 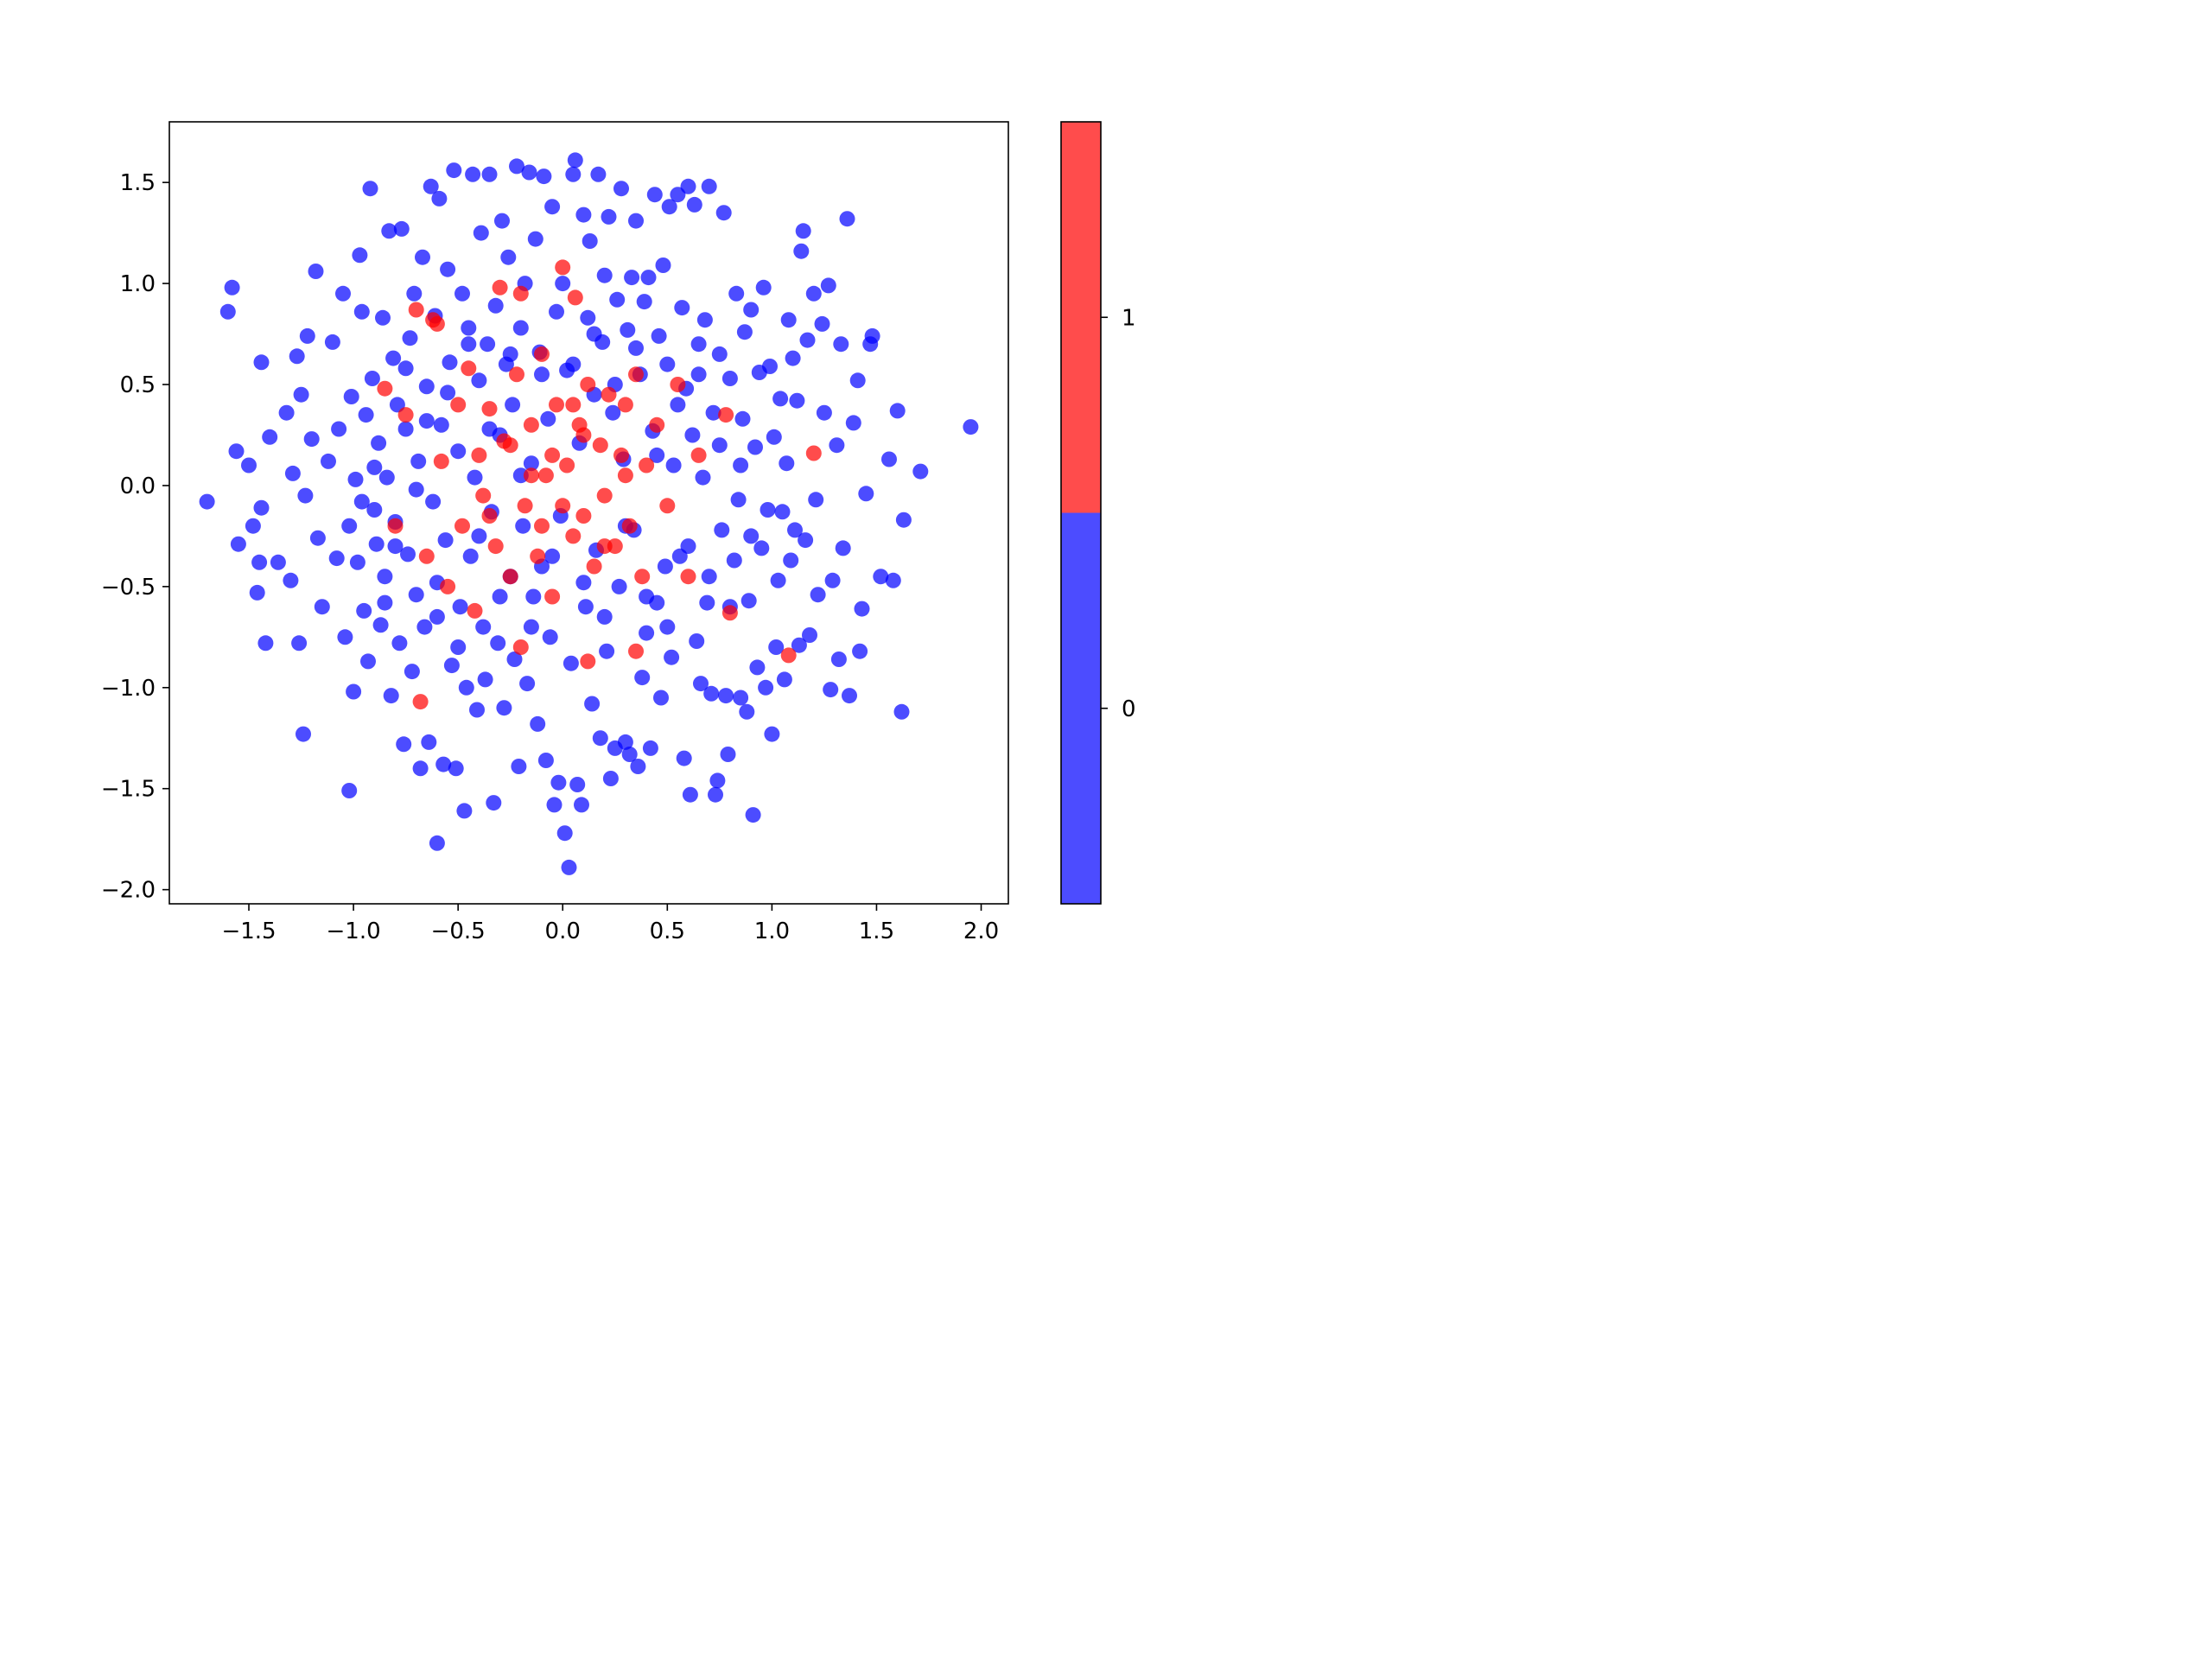 What do you see at coordinates (458, 931) in the screenshot?
I see `x-tick-label: −0.5` at bounding box center [458, 931].